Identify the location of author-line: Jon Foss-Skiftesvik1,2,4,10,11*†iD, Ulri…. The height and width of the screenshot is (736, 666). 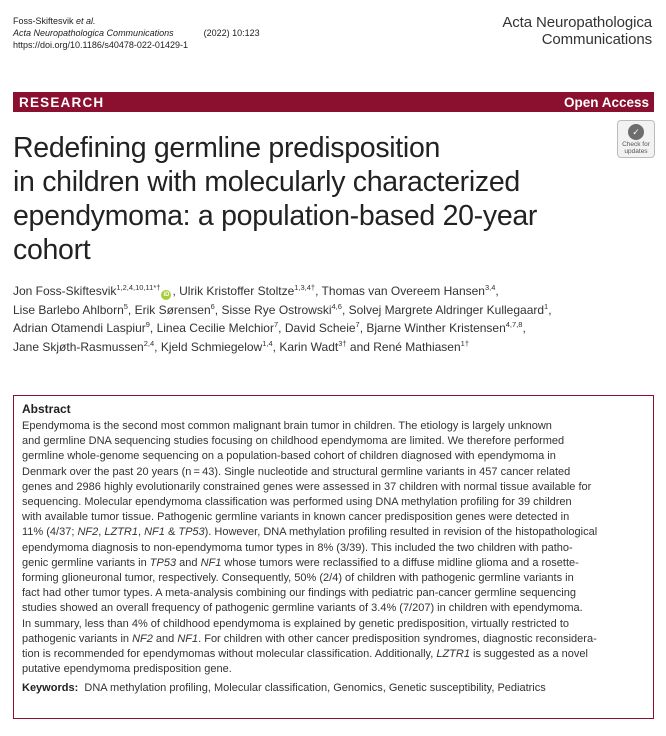
(333, 291).